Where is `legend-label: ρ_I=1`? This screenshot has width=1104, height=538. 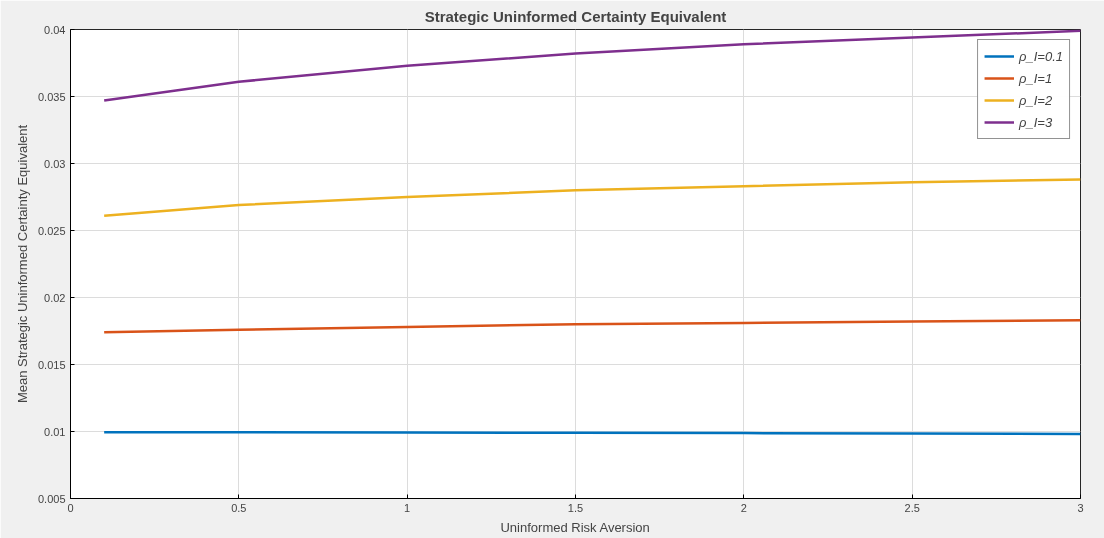 legend-label: ρ_I=1 is located at coordinates (1036, 78).